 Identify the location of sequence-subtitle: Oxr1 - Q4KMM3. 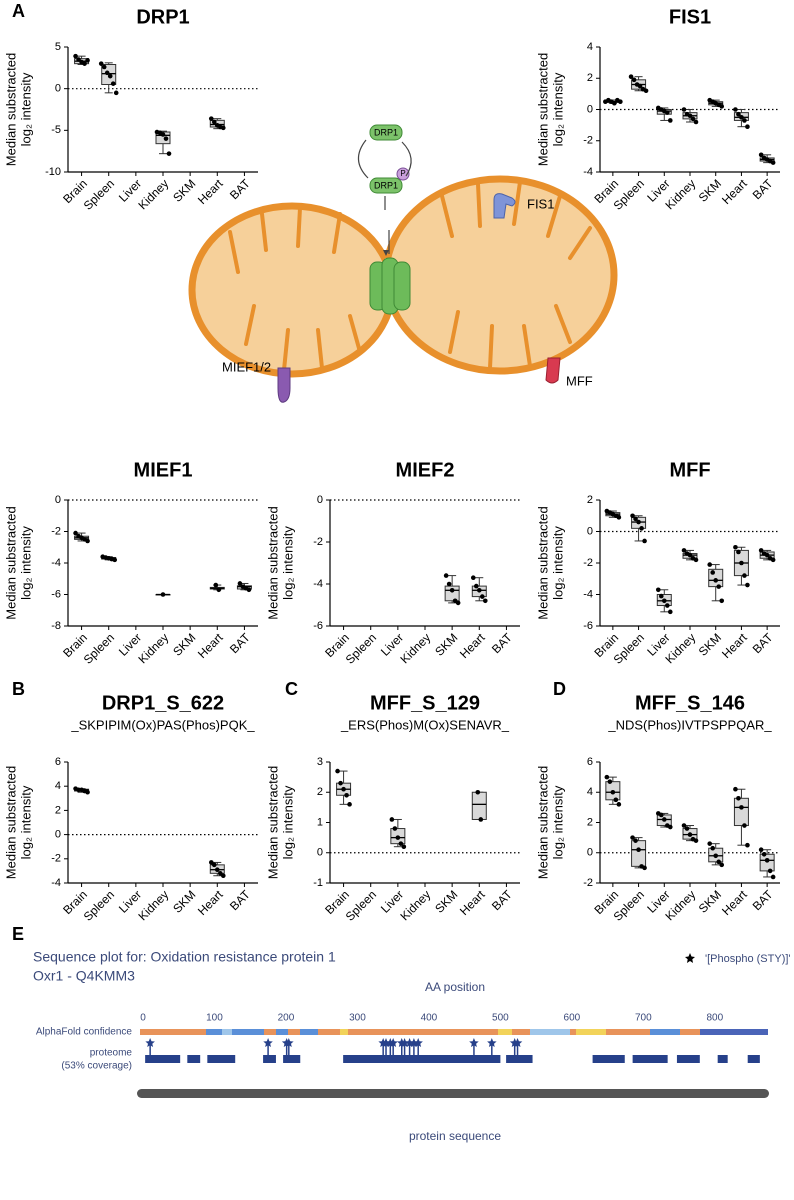
(84, 976).